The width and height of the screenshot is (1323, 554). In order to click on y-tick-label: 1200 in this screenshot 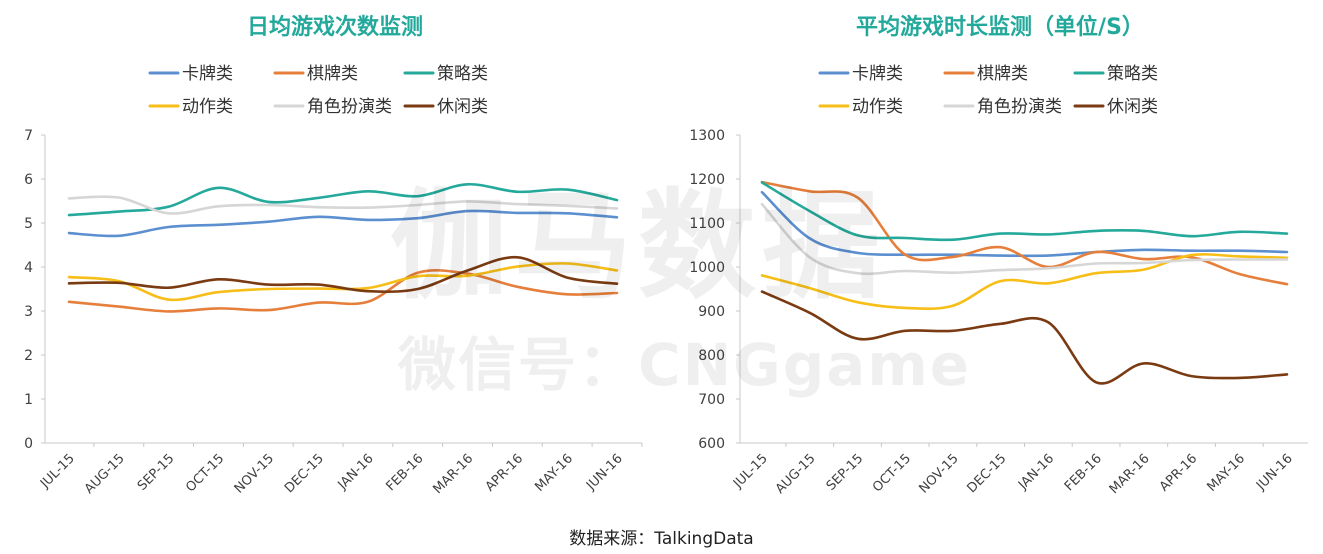, I will do `click(707, 180)`.